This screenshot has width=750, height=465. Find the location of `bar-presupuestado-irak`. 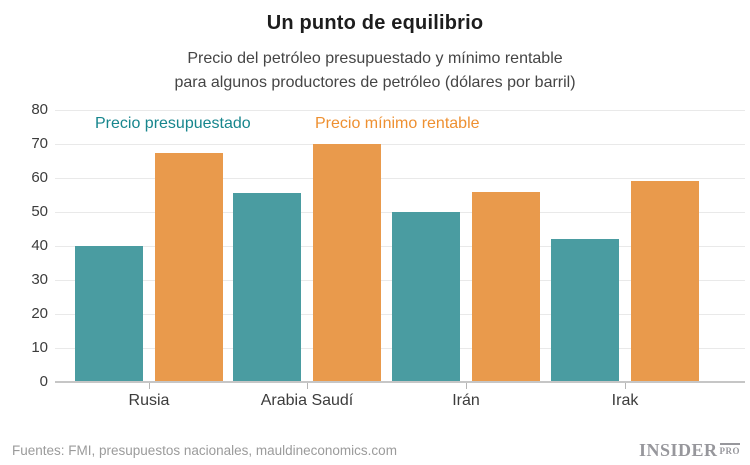

bar-presupuestado-irak is located at coordinates (585, 310).